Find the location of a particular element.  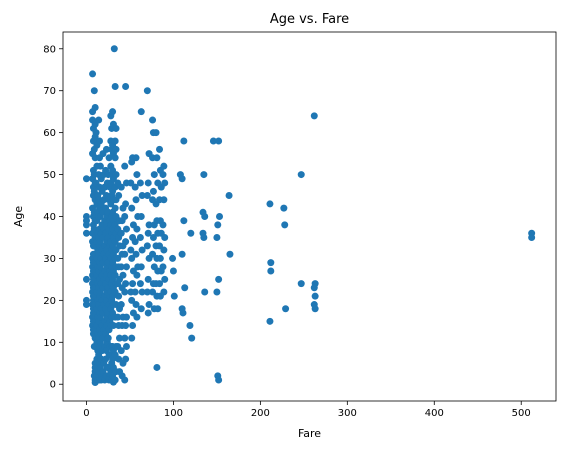

y-tick-label: 30 is located at coordinates (49, 259).